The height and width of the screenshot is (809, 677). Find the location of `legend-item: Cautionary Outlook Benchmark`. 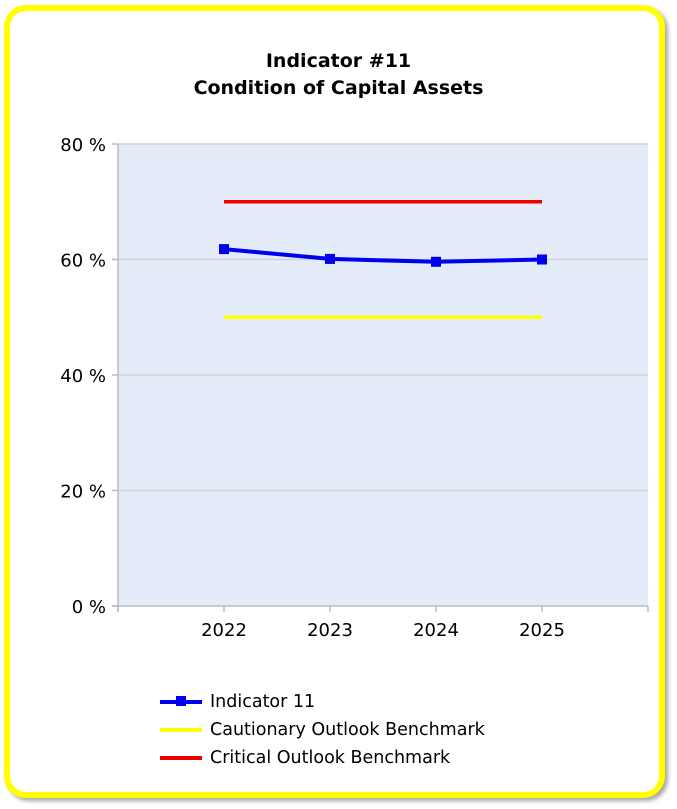

legend-item: Cautionary Outlook Benchmark is located at coordinates (322, 730).